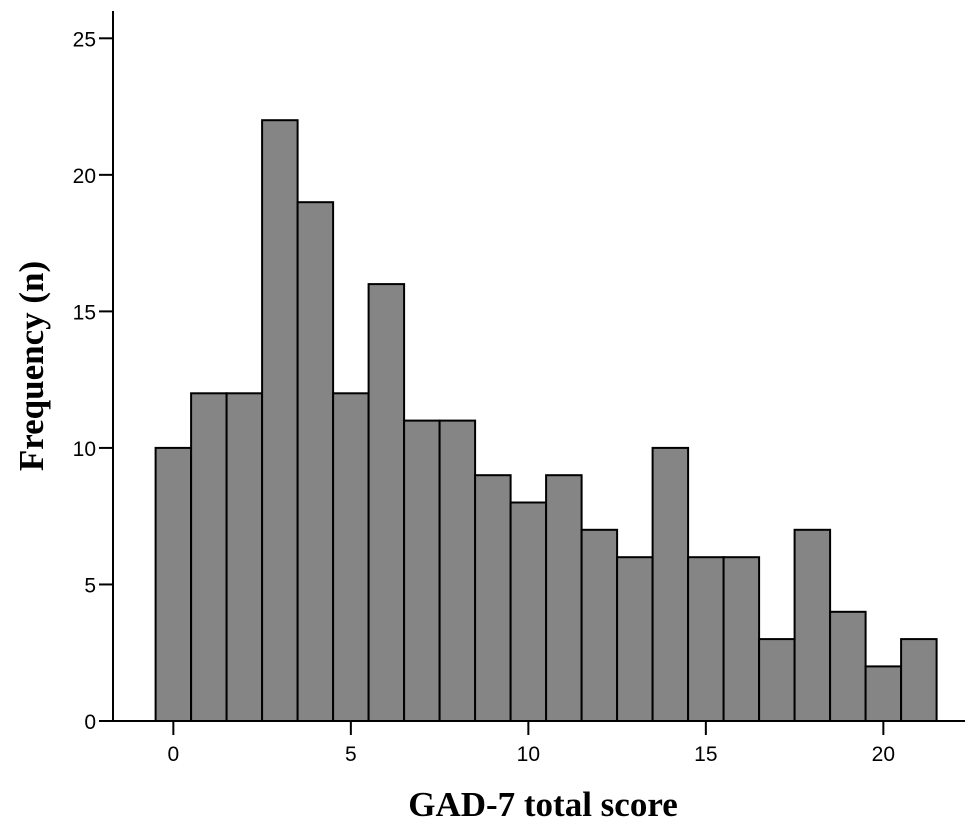 The height and width of the screenshot is (818, 965). Describe the element at coordinates (84, 312) in the screenshot. I see `y-tick-label: 15` at that location.